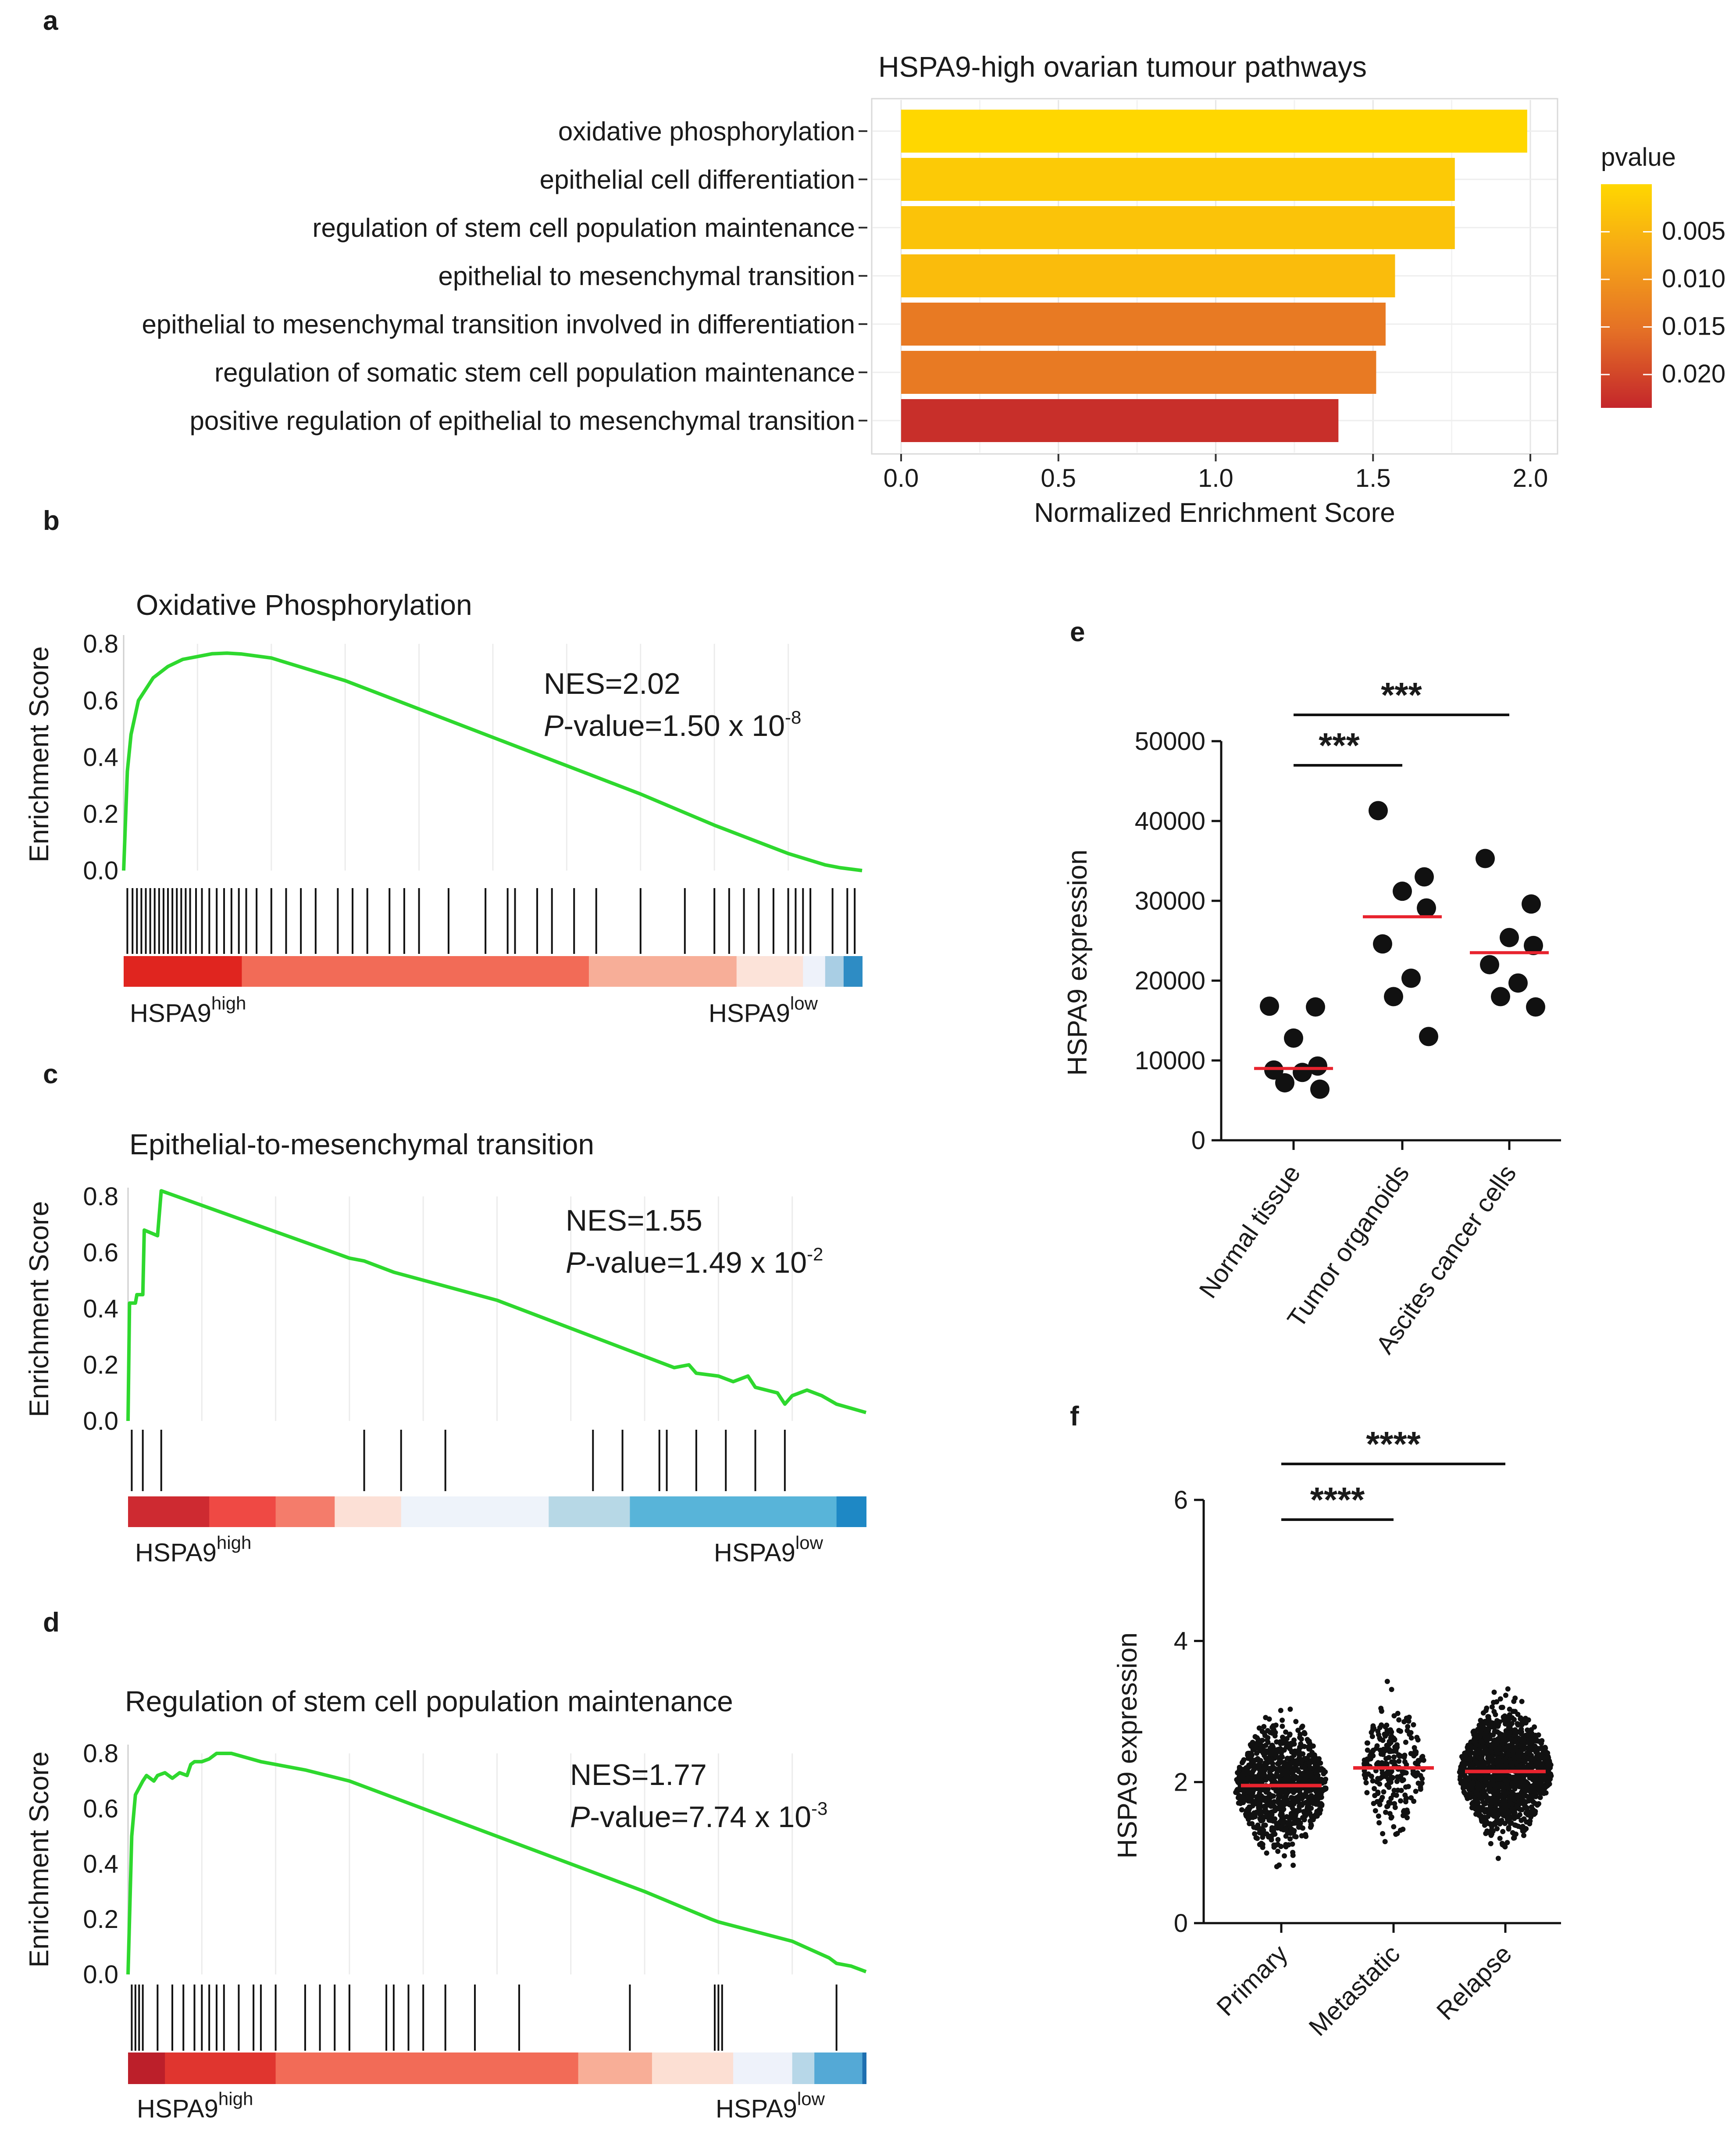  Describe the element at coordinates (50, 21) in the screenshot. I see `panel-a-label: a` at that location.